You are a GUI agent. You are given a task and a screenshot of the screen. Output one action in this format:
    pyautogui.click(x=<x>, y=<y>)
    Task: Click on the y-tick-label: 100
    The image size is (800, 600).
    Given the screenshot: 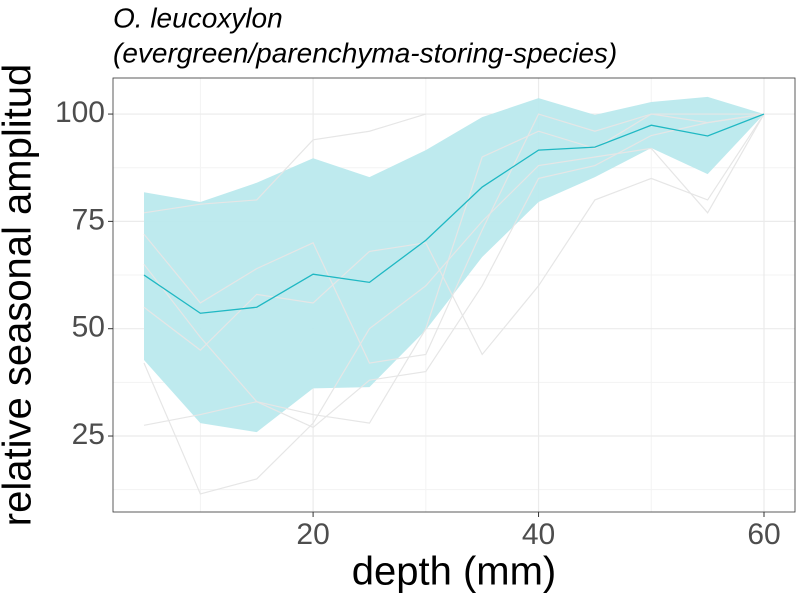 What is the action you would take?
    pyautogui.click(x=80, y=112)
    